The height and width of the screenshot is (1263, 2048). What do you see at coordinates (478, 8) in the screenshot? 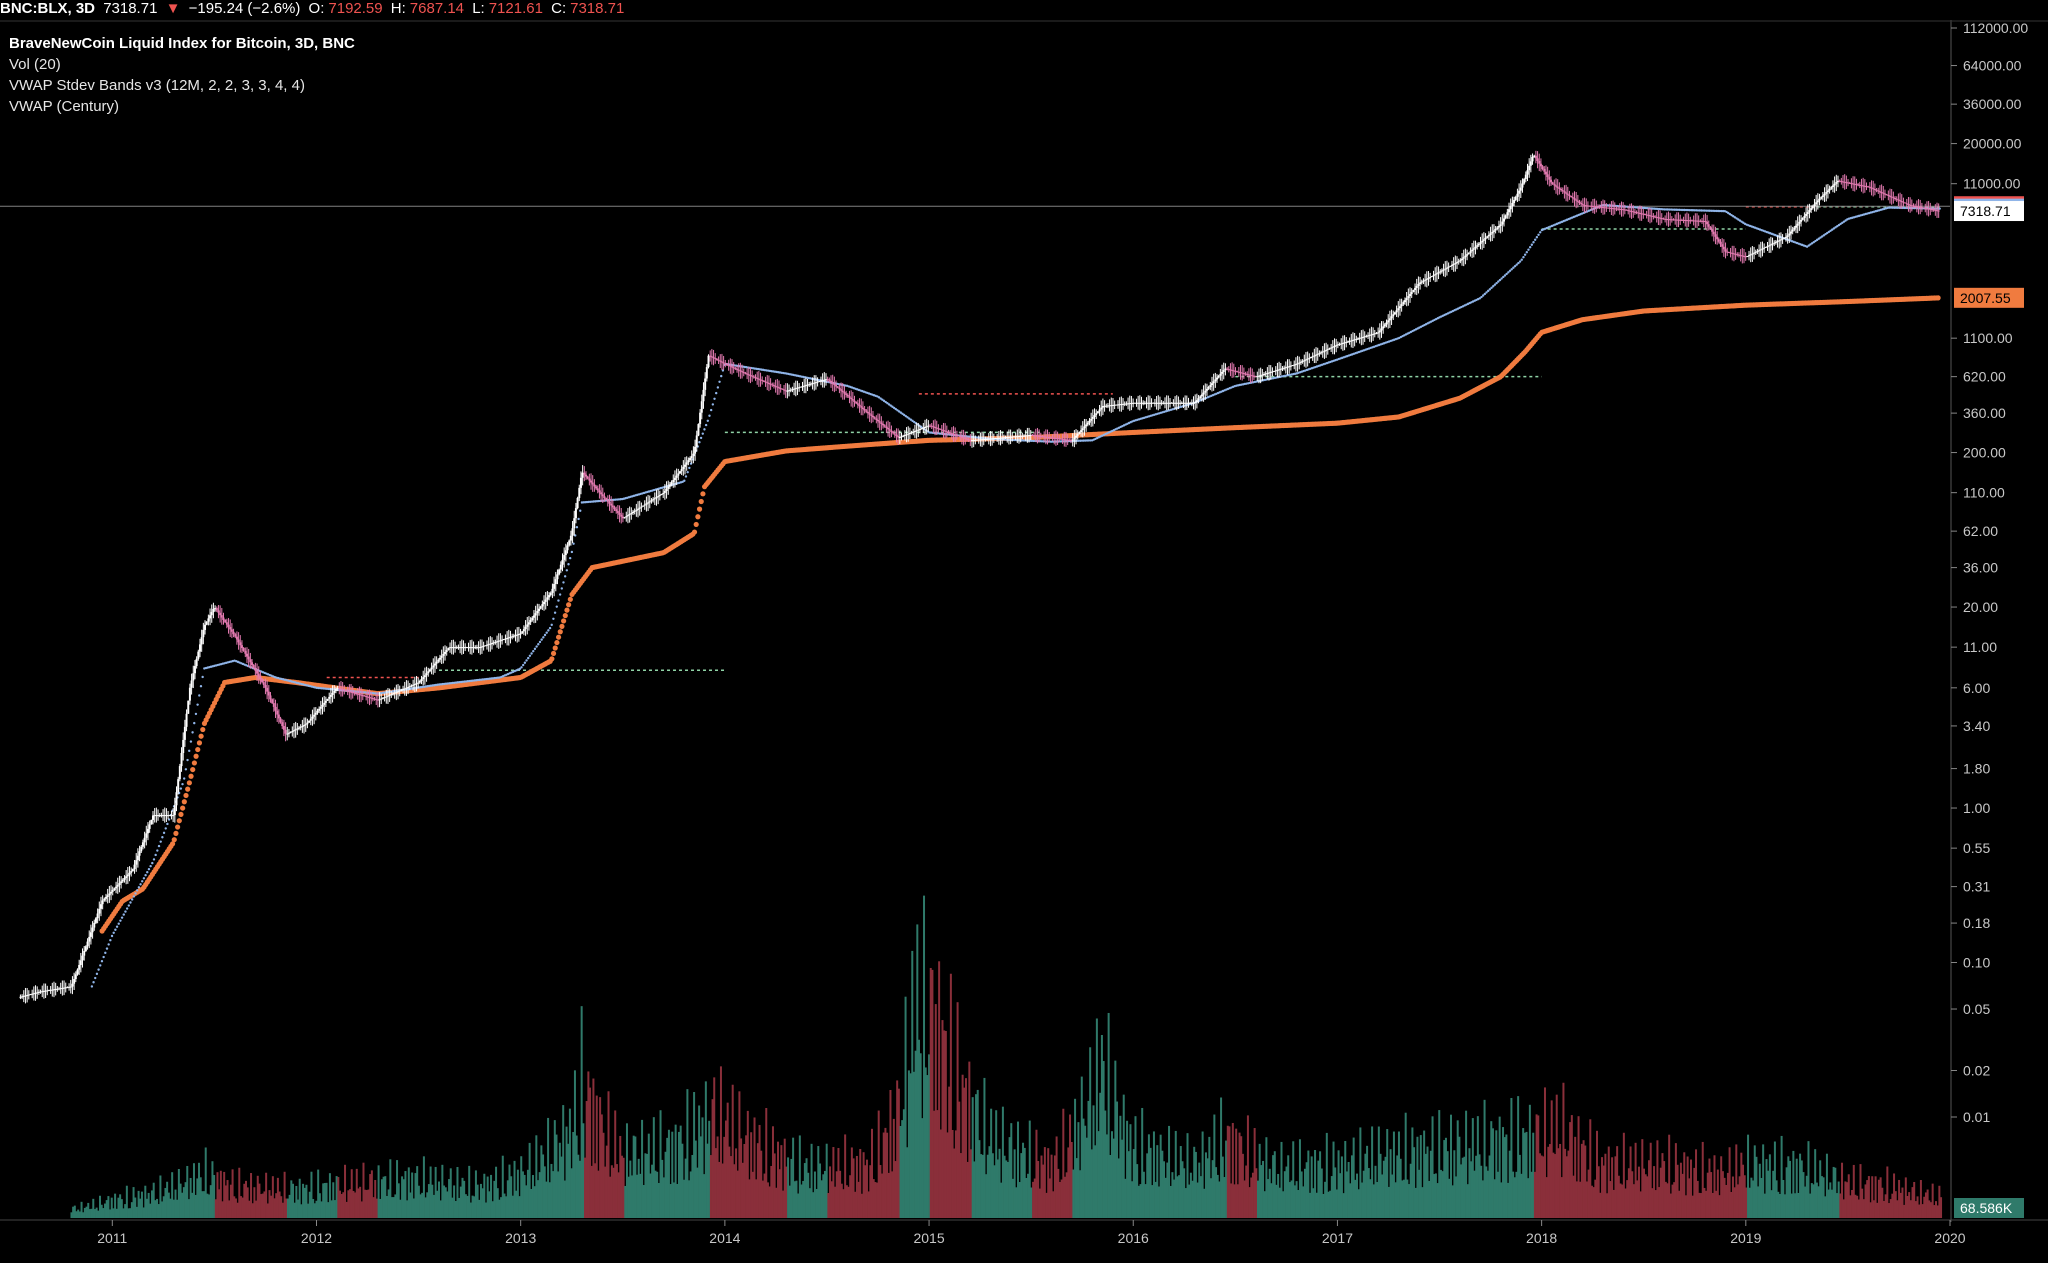
I see `low-label: L:` at bounding box center [478, 8].